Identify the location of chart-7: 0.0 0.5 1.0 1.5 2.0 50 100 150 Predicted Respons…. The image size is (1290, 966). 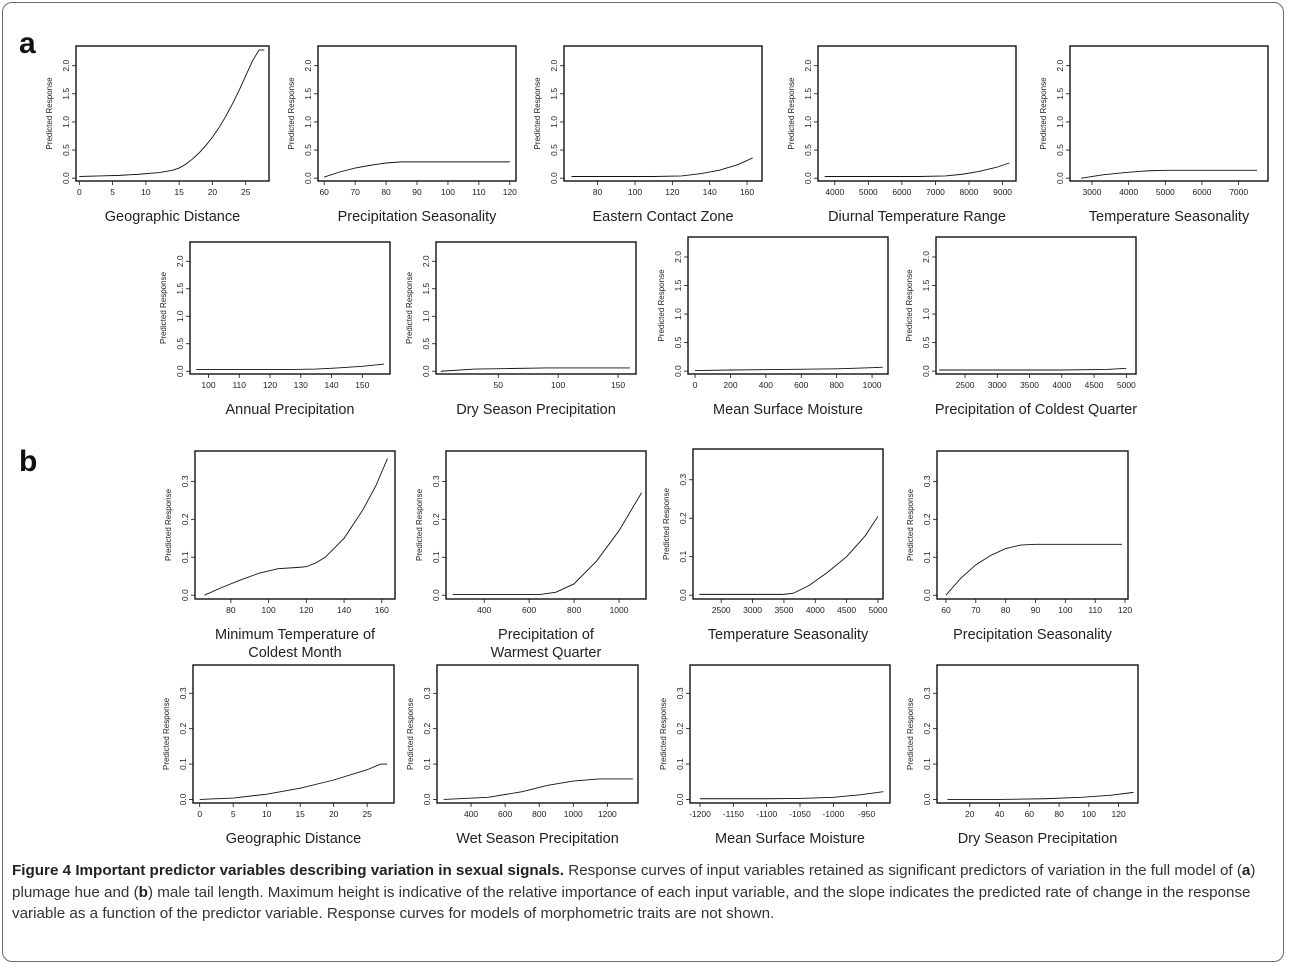
(521, 329).